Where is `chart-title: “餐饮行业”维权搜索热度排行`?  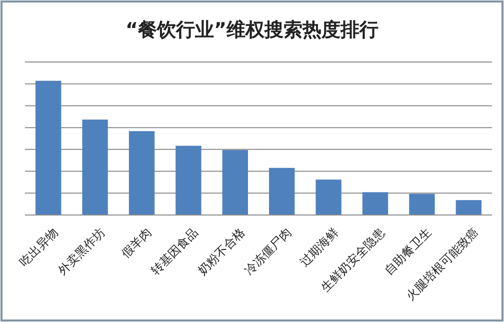
chart-title: “餐饮行业”维权搜索热度排行 is located at coordinates (252, 30).